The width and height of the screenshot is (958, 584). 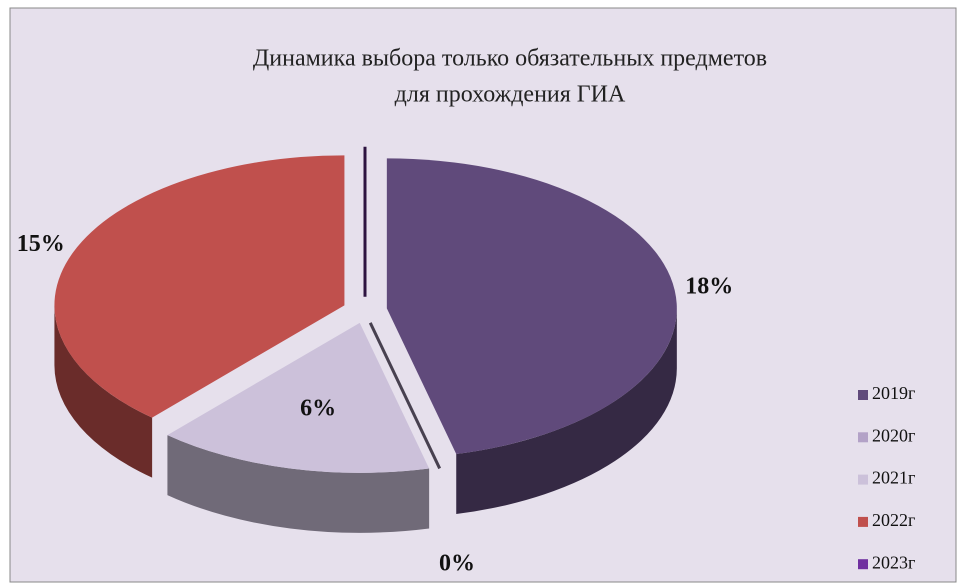 I want to click on data-label: 0%, so click(x=457, y=563).